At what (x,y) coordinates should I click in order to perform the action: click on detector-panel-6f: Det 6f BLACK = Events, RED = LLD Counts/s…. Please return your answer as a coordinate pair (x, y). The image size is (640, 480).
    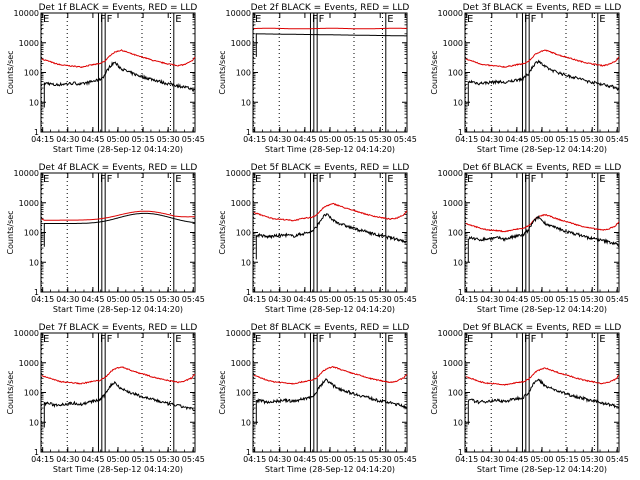
    Looking at the image, I should click on (529, 238).